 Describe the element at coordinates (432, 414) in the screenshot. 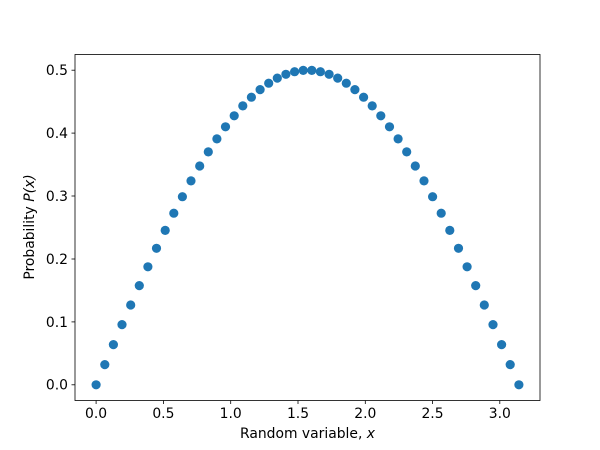

I see `x-axis-tick-label: 2.5` at that location.